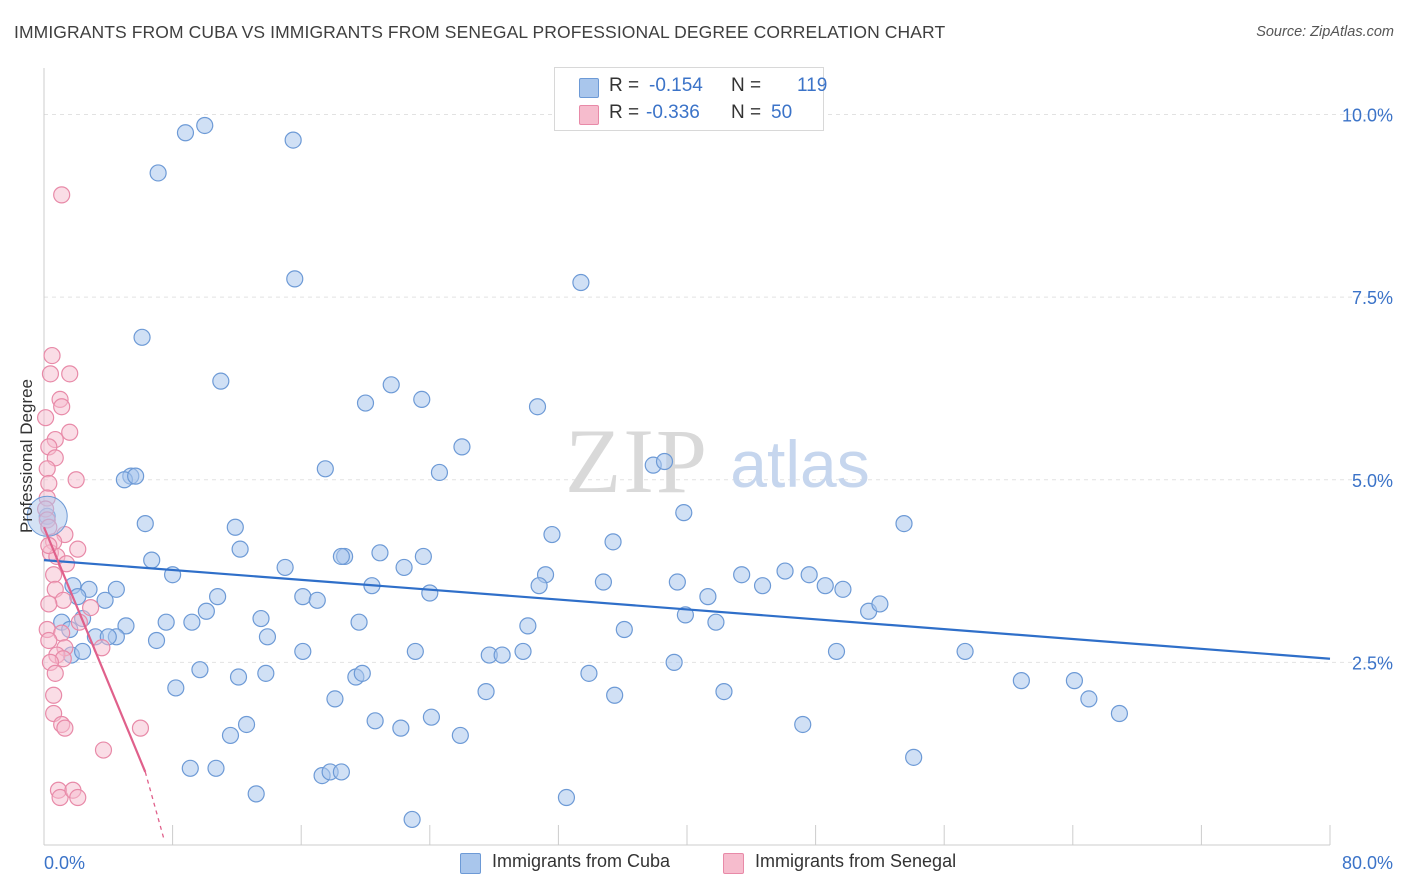  Describe the element at coordinates (581, 861) in the screenshot. I see `legend-cuba-label: Immigrants from Cuba` at that location.